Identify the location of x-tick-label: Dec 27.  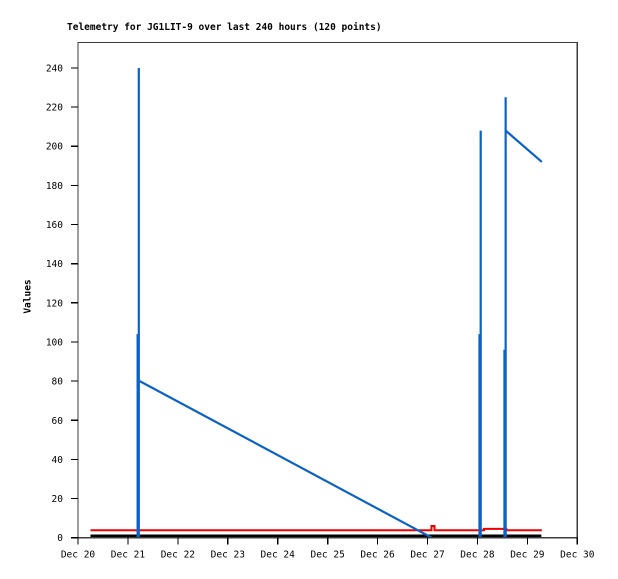
(427, 555).